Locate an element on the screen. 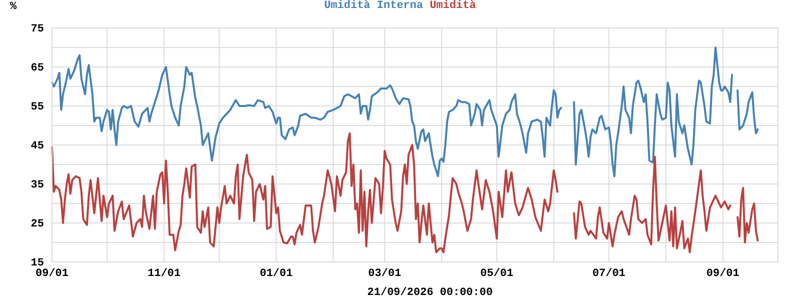 This screenshot has width=800, height=300. y-tick-label: 35 is located at coordinates (37, 186).